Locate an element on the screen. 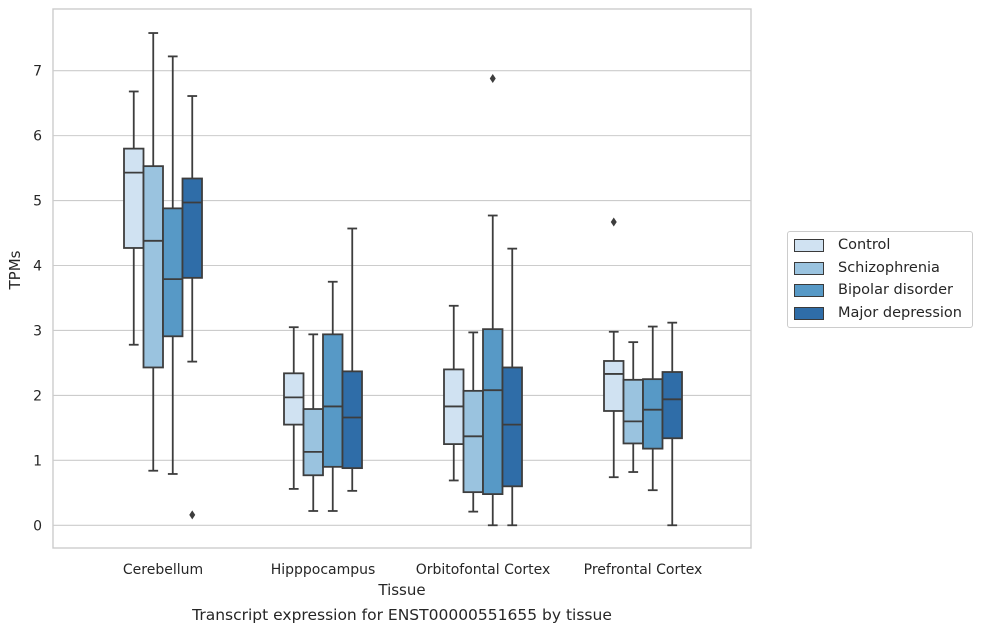  x-axis-label: Tissue is located at coordinates (401, 590).